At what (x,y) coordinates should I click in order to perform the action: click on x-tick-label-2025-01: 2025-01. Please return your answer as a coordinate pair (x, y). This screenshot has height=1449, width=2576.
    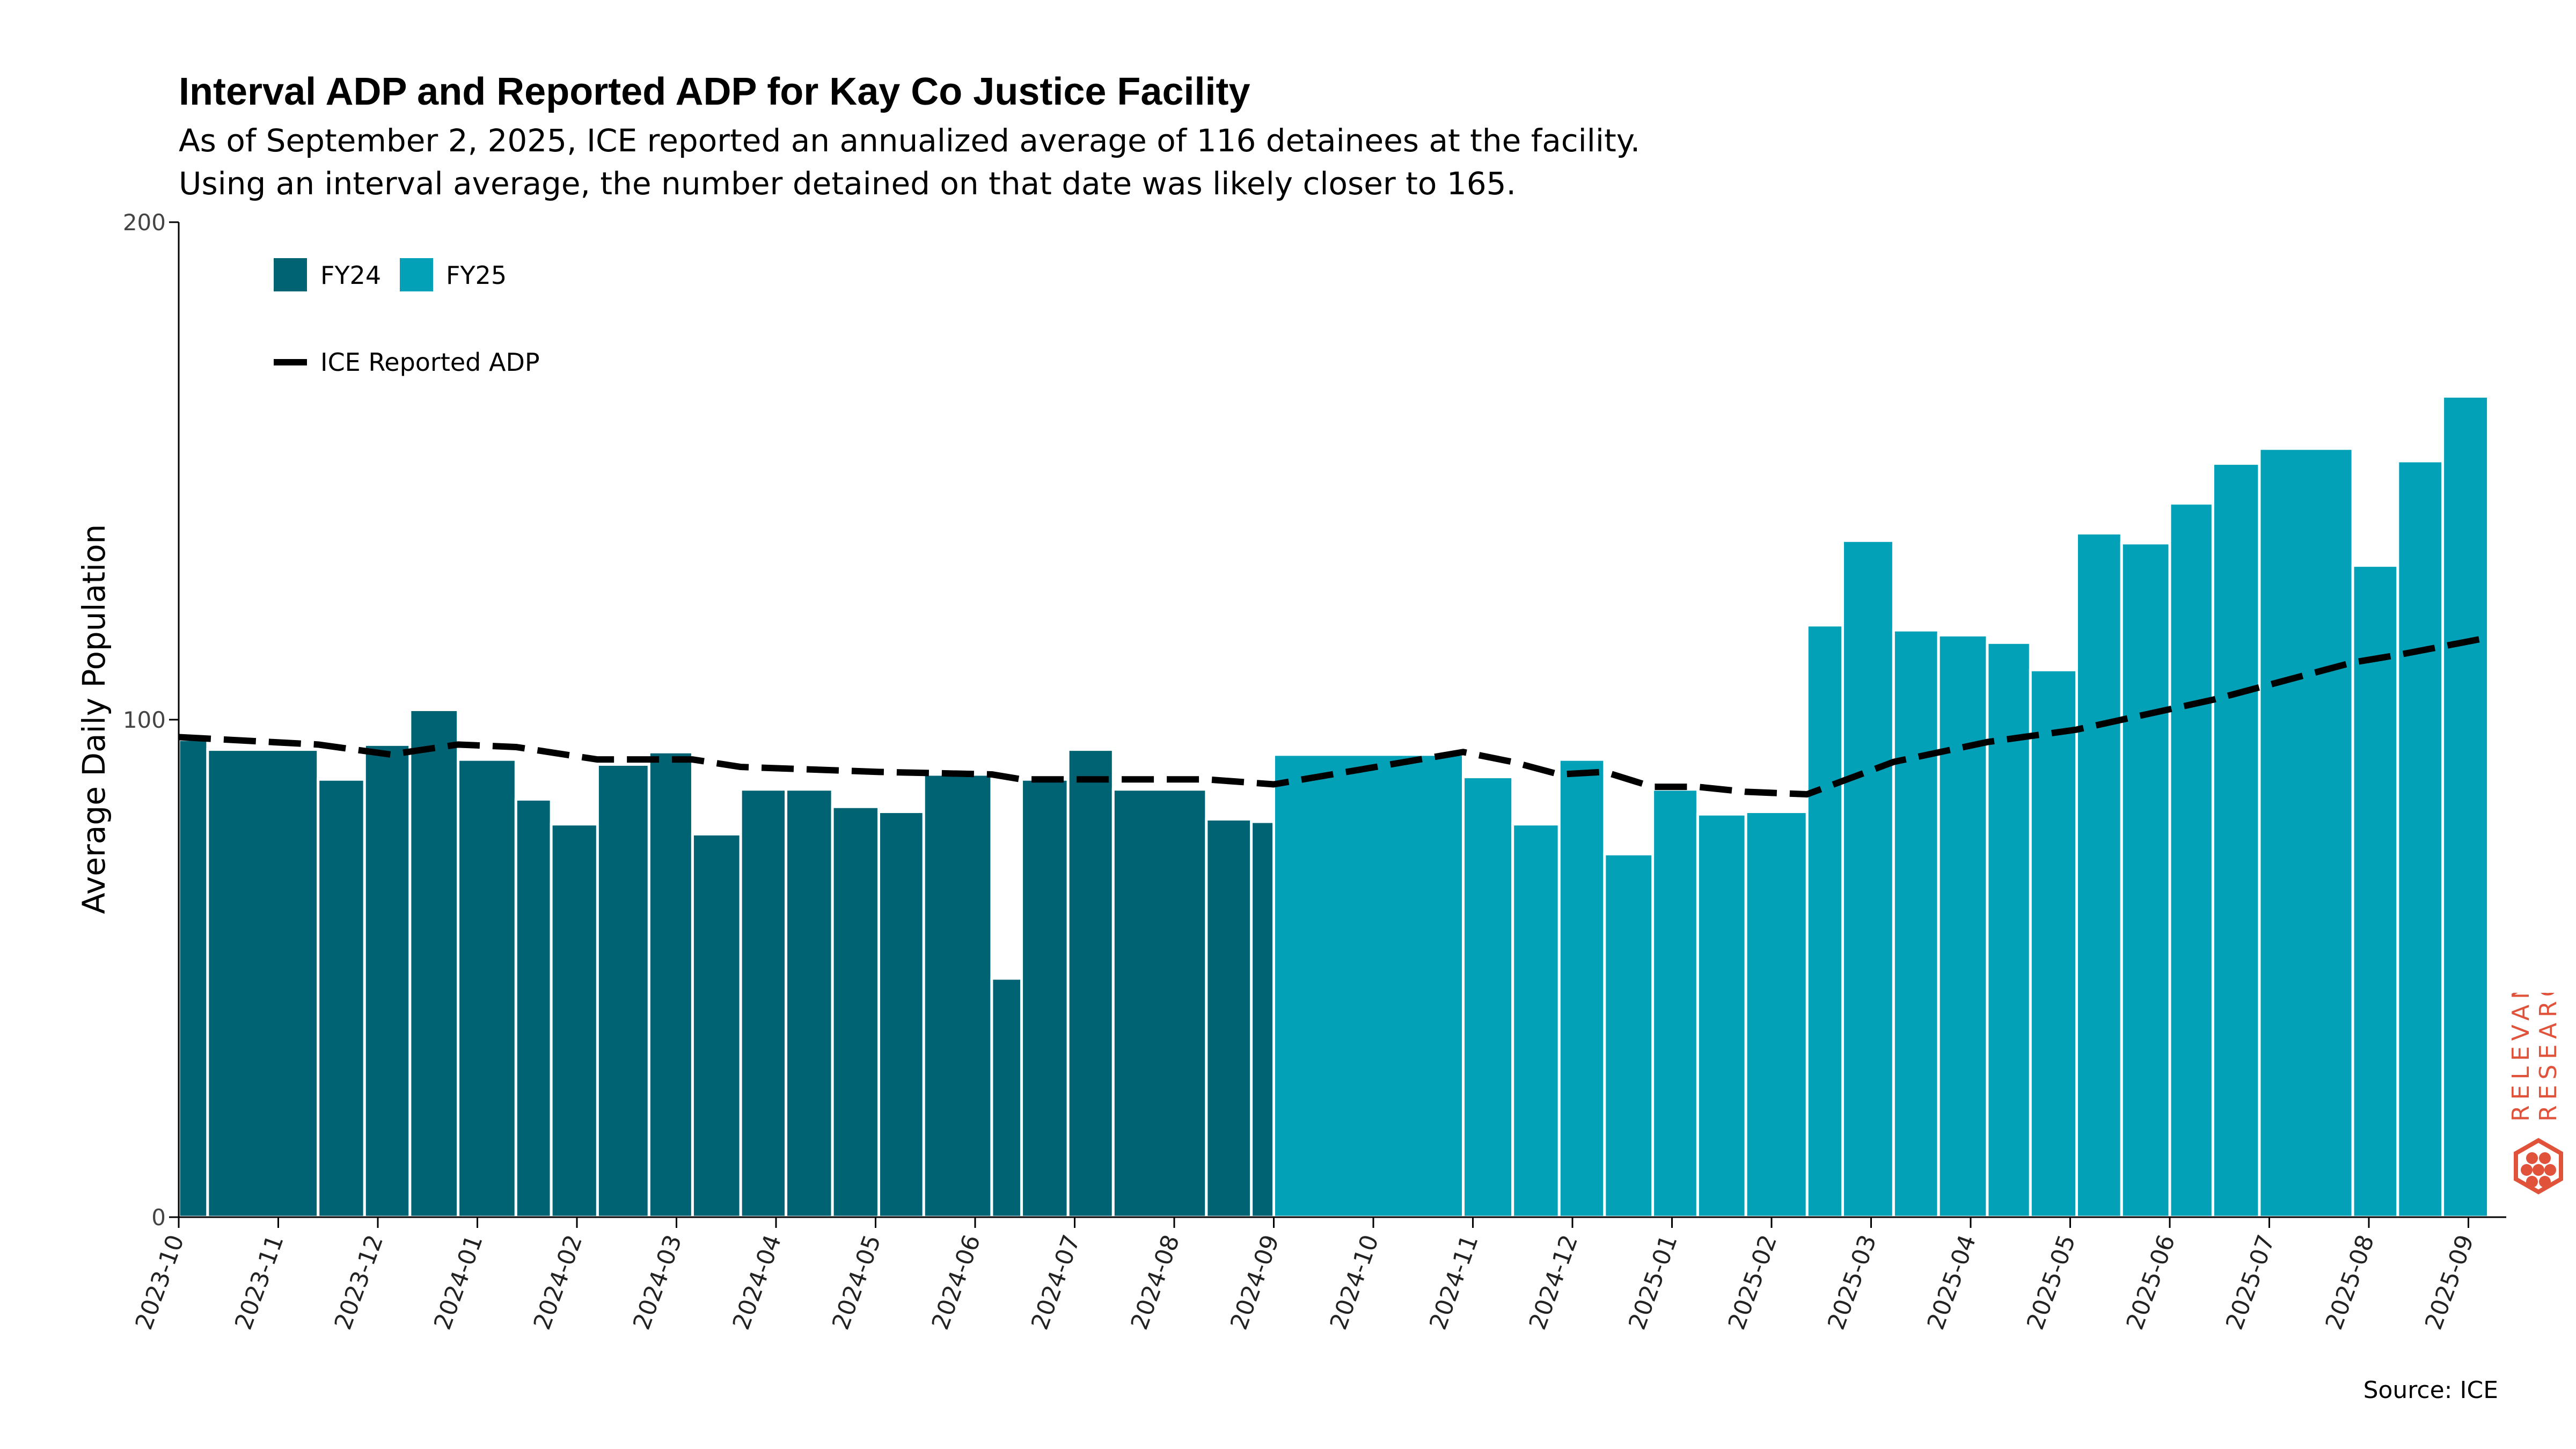
    Looking at the image, I should click on (1653, 1282).